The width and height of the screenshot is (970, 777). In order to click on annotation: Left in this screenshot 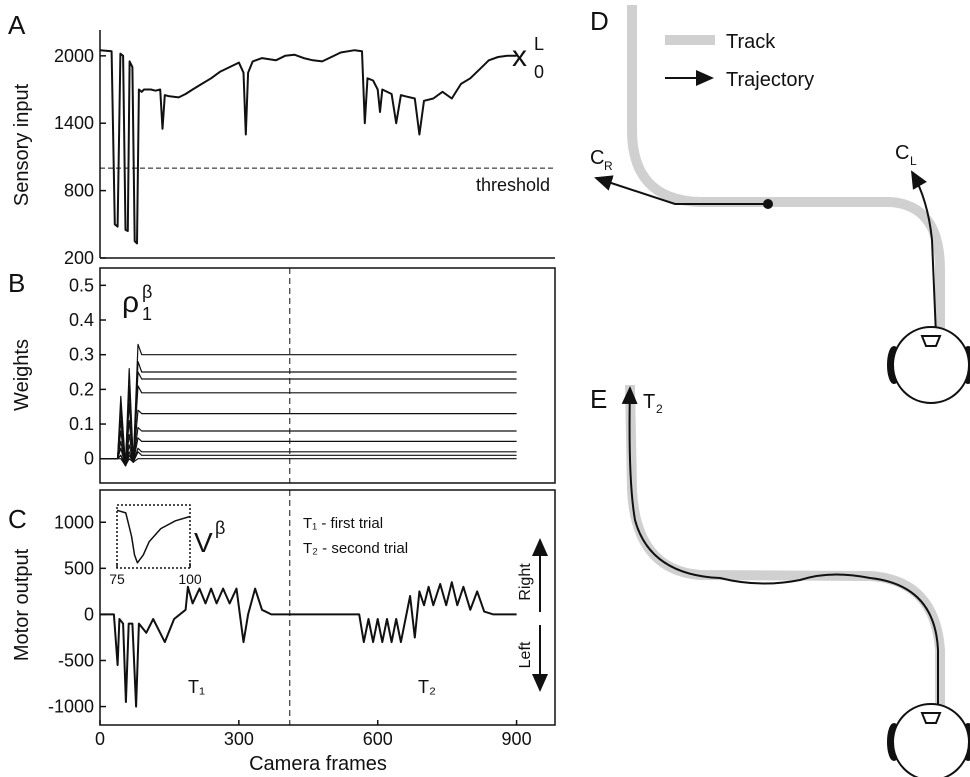, I will do `click(525, 654)`.